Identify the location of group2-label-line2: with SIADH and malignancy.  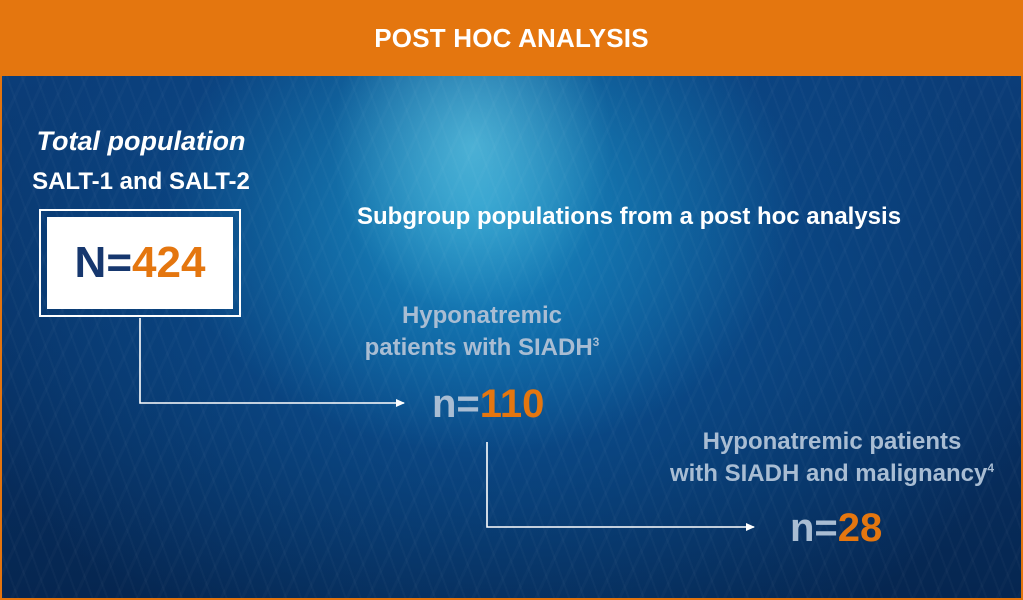
(828, 473).